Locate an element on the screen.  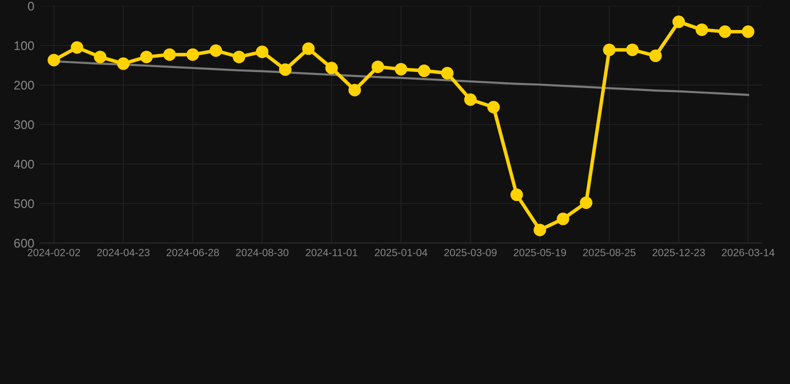
x-tick-label: 2024-04-23 is located at coordinates (123, 252).